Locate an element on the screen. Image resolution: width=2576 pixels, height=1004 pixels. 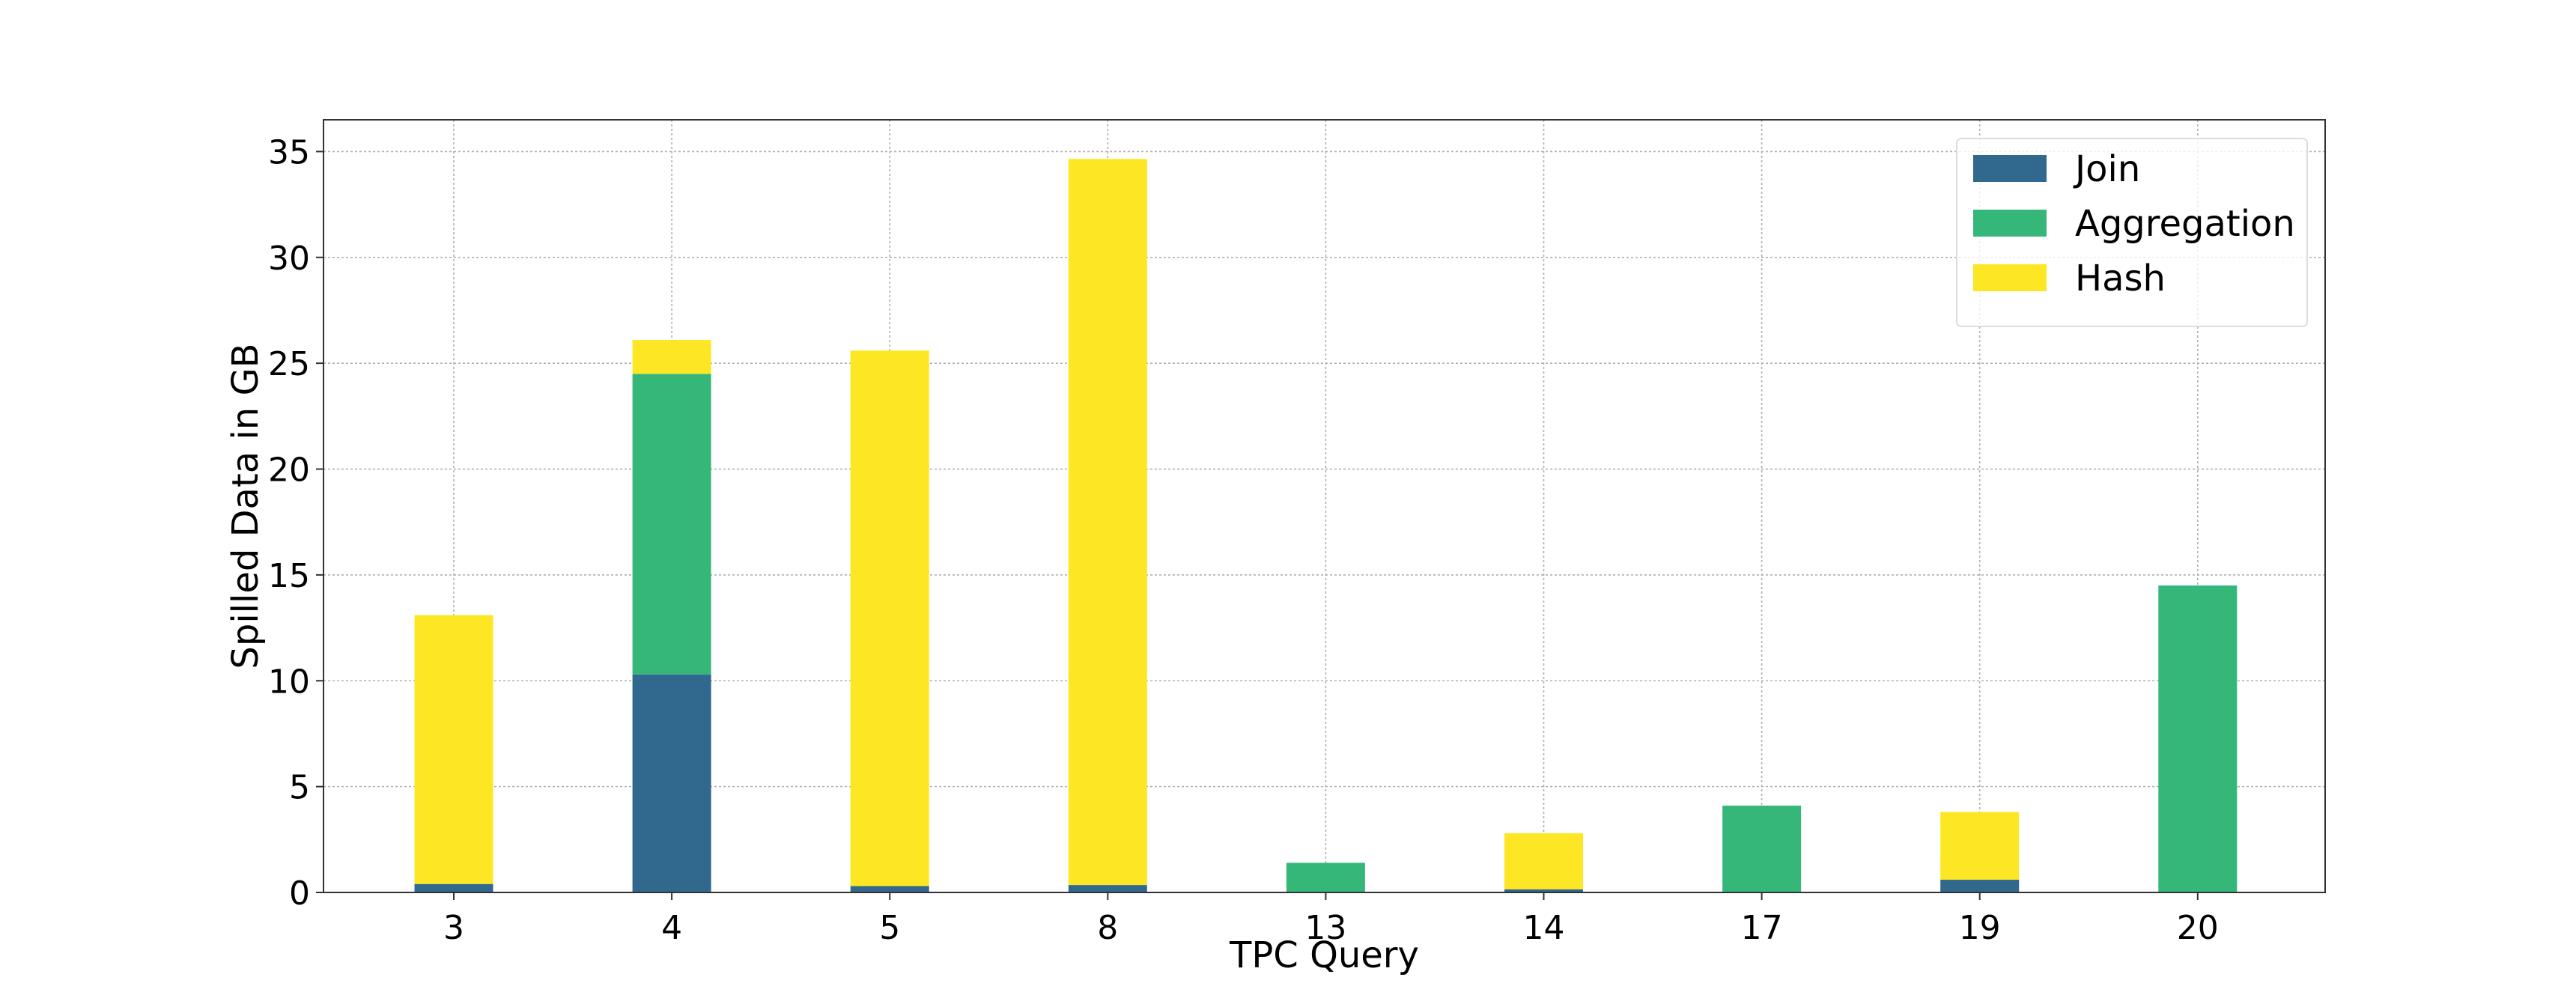
x-tick-label: 3 is located at coordinates (453, 928).